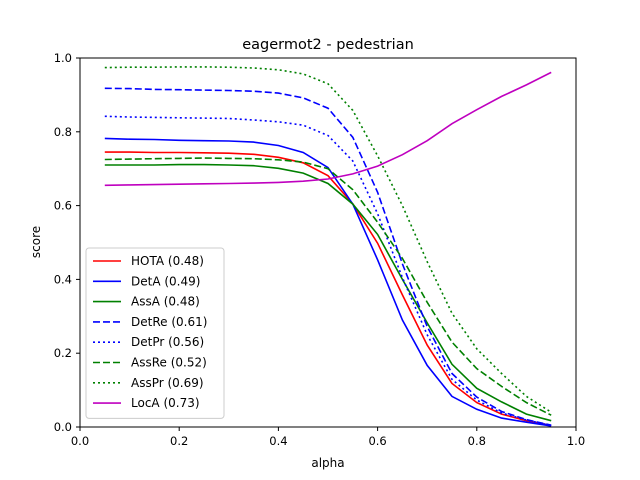 The width and height of the screenshot is (640, 480). I want to click on x-tick-label: 0.0, so click(80, 441).